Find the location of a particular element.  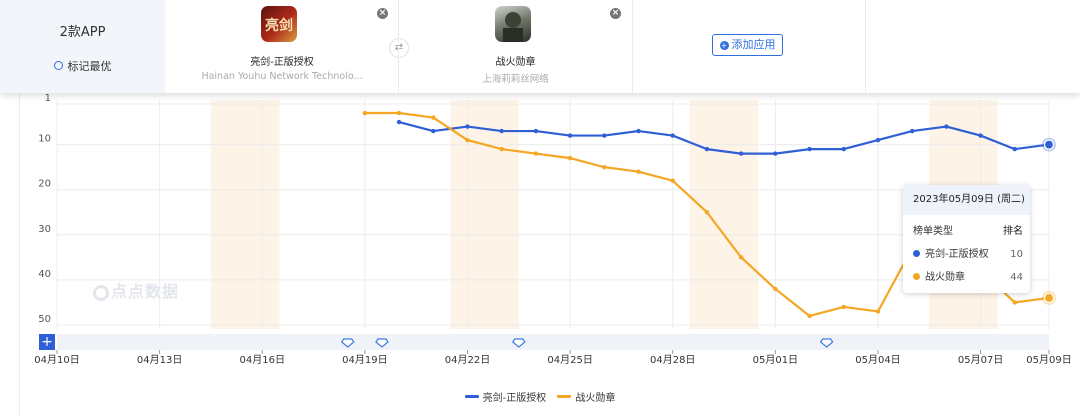

chart-legend: 亮剑-正版授权 战火勋章 is located at coordinates (540, 396).